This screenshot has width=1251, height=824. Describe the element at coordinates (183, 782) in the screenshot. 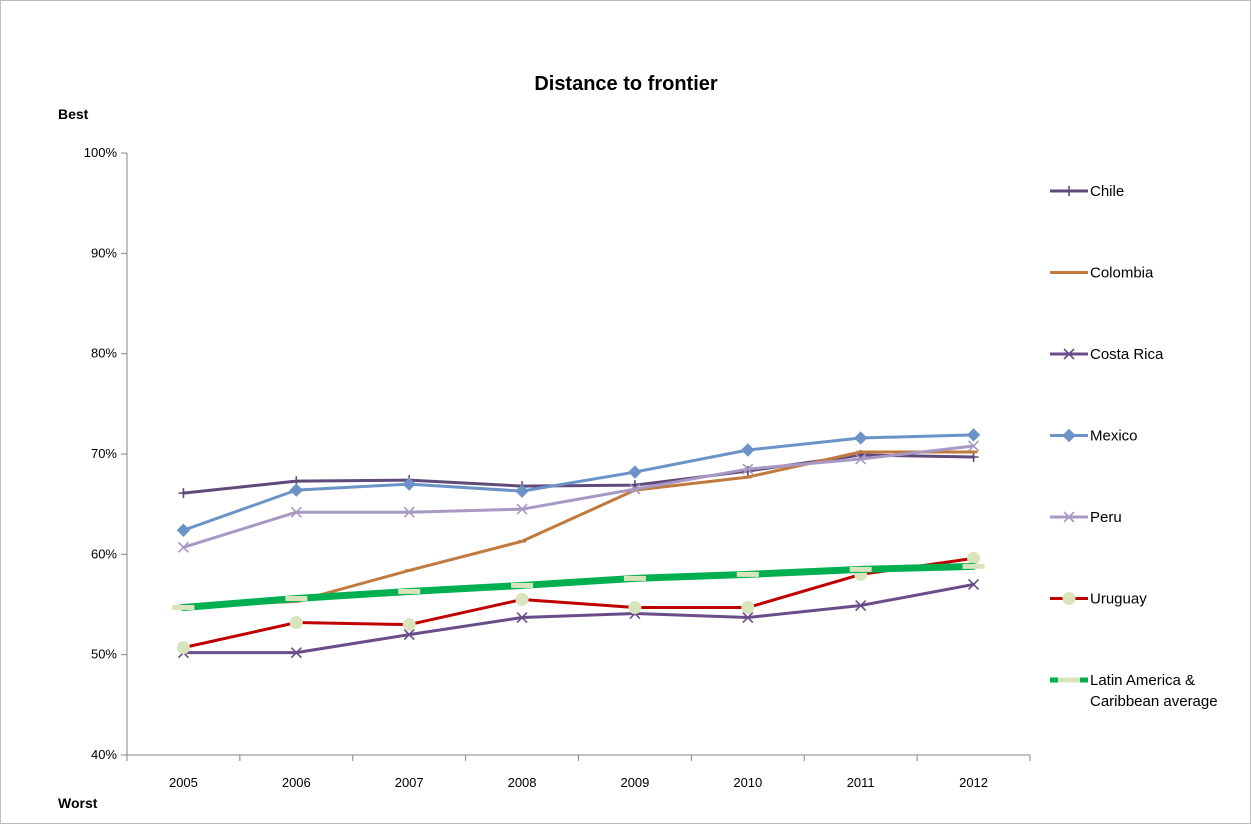

I see `x-tick-label: 2005` at that location.